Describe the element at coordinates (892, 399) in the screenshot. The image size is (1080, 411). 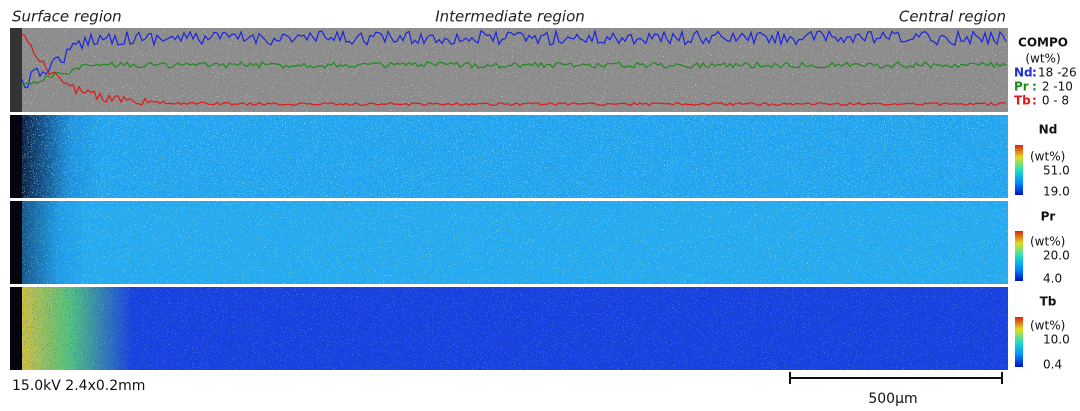
I see `scale-label: 500μm` at that location.